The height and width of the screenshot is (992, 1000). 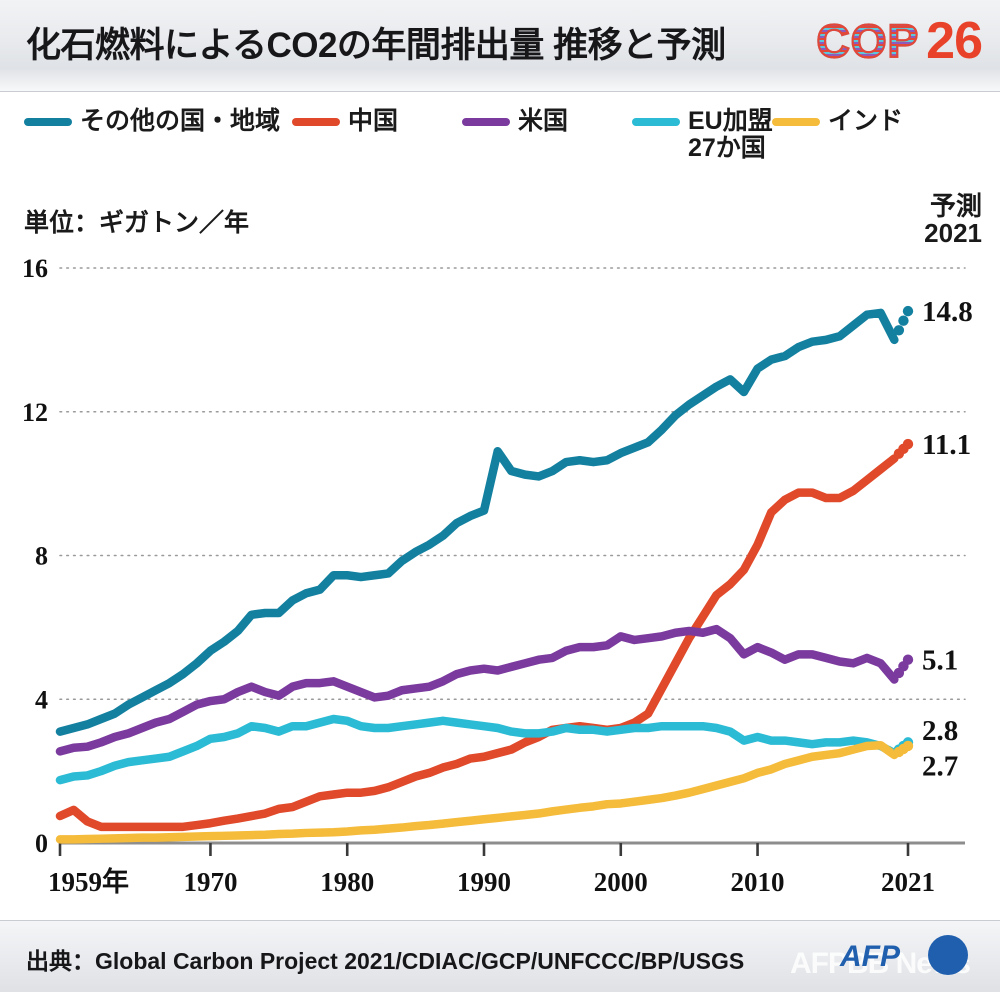 What do you see at coordinates (796, 122) in the screenshot?
I see `legend-swatch-india` at bounding box center [796, 122].